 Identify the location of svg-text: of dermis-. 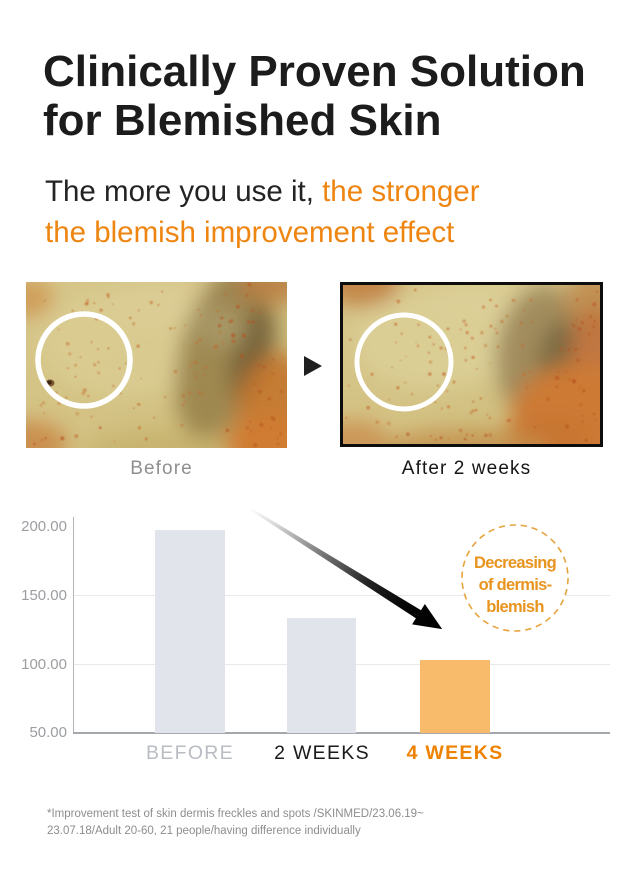
(515, 585).